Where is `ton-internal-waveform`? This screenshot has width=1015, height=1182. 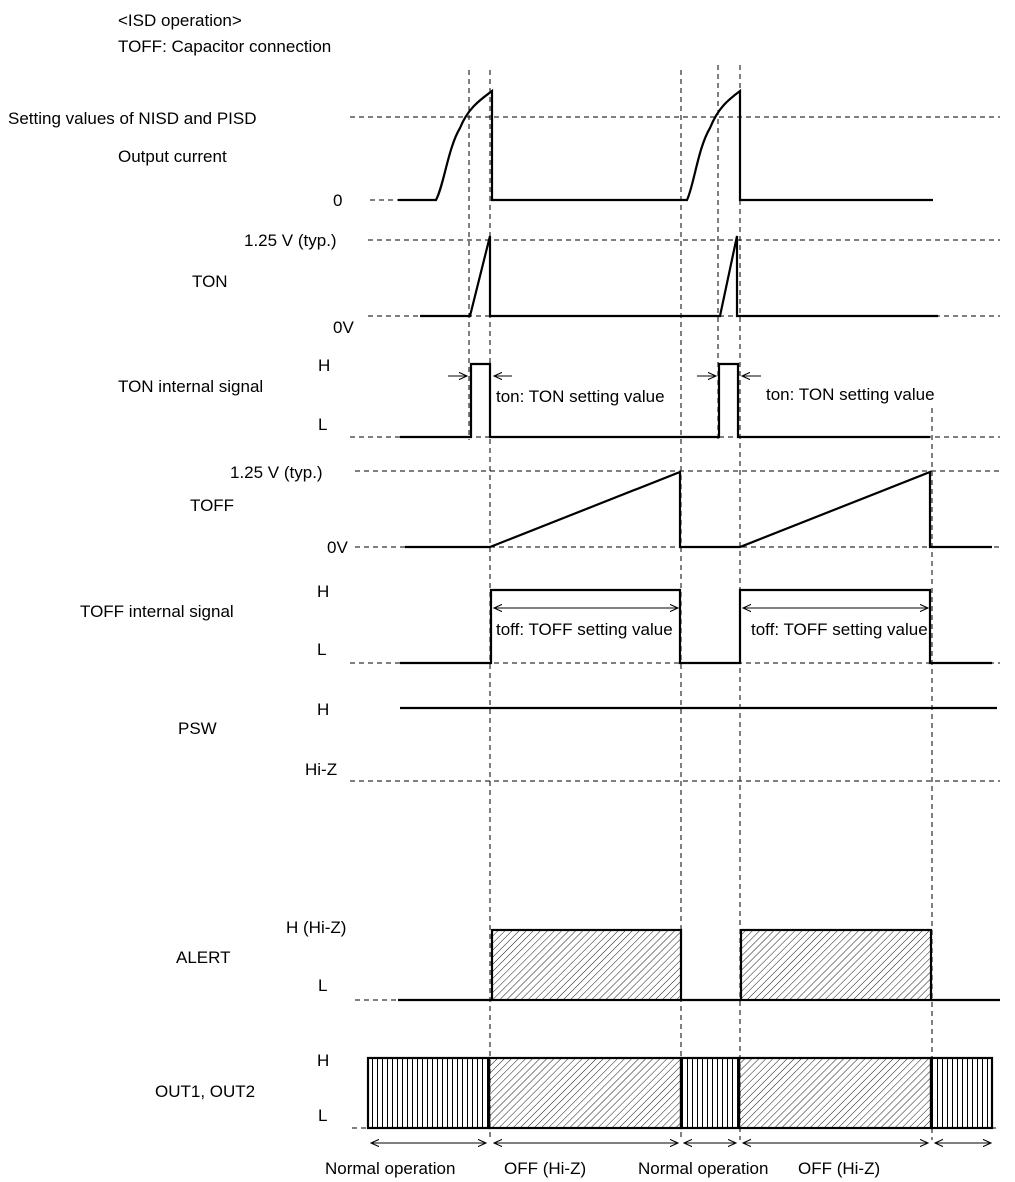
ton-internal-waveform is located at coordinates (665, 400).